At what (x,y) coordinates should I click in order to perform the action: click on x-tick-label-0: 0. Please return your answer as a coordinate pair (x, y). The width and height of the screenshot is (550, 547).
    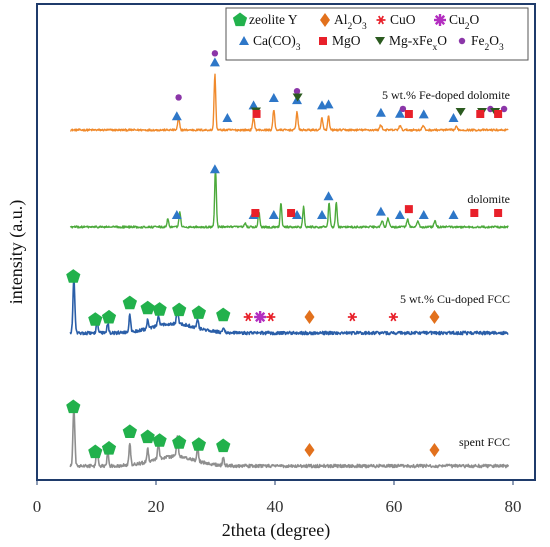
    Looking at the image, I should click on (37, 506).